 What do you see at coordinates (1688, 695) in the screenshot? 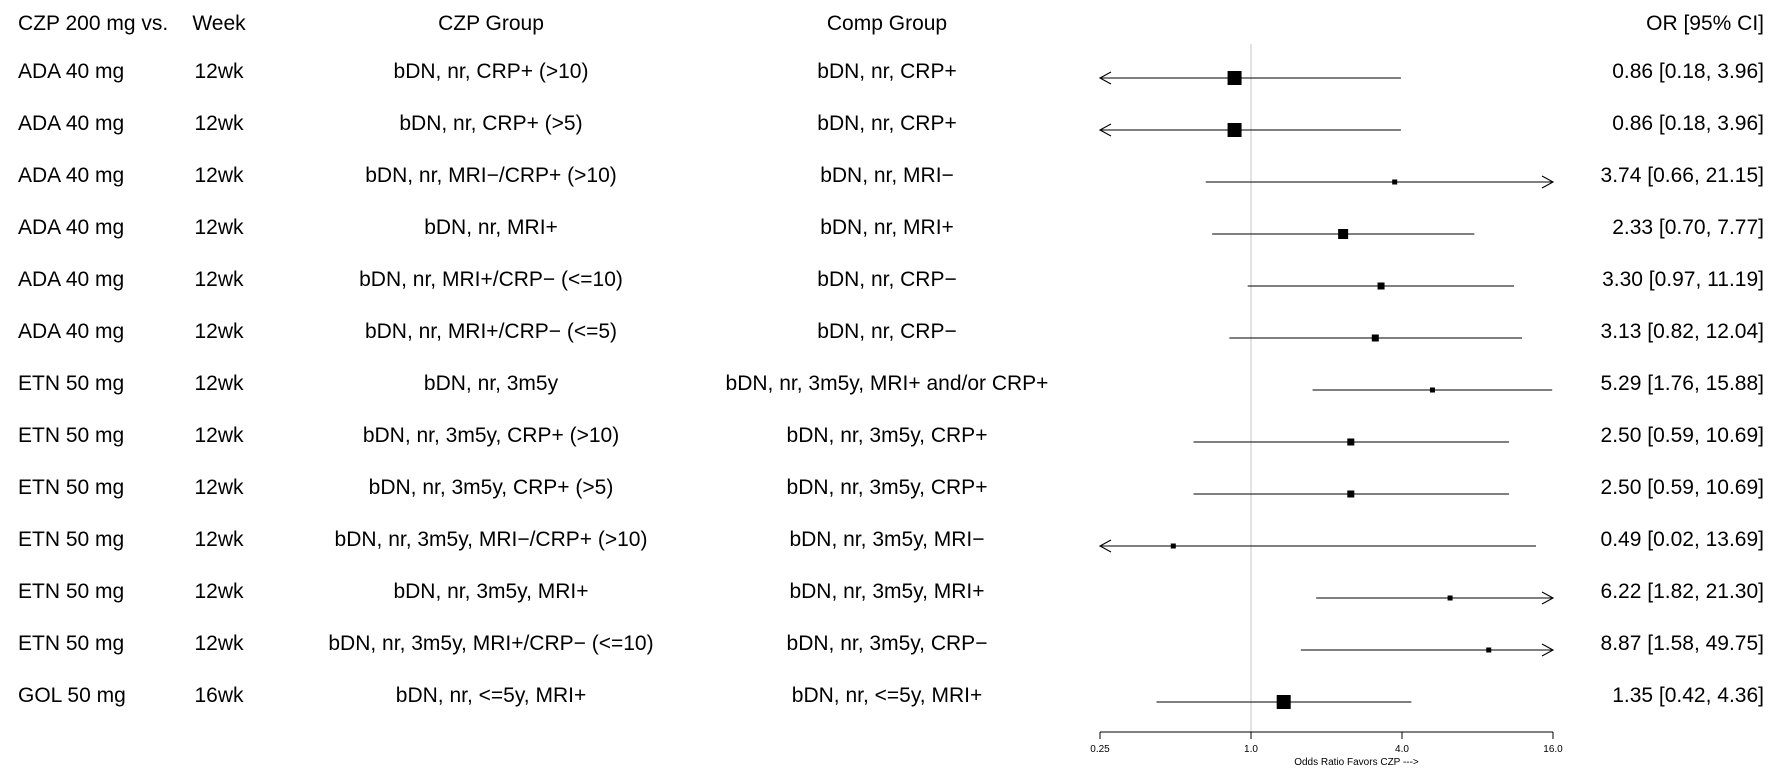
I see `row-or-ci: 1.35 [0.42, 4.36]` at bounding box center [1688, 695].